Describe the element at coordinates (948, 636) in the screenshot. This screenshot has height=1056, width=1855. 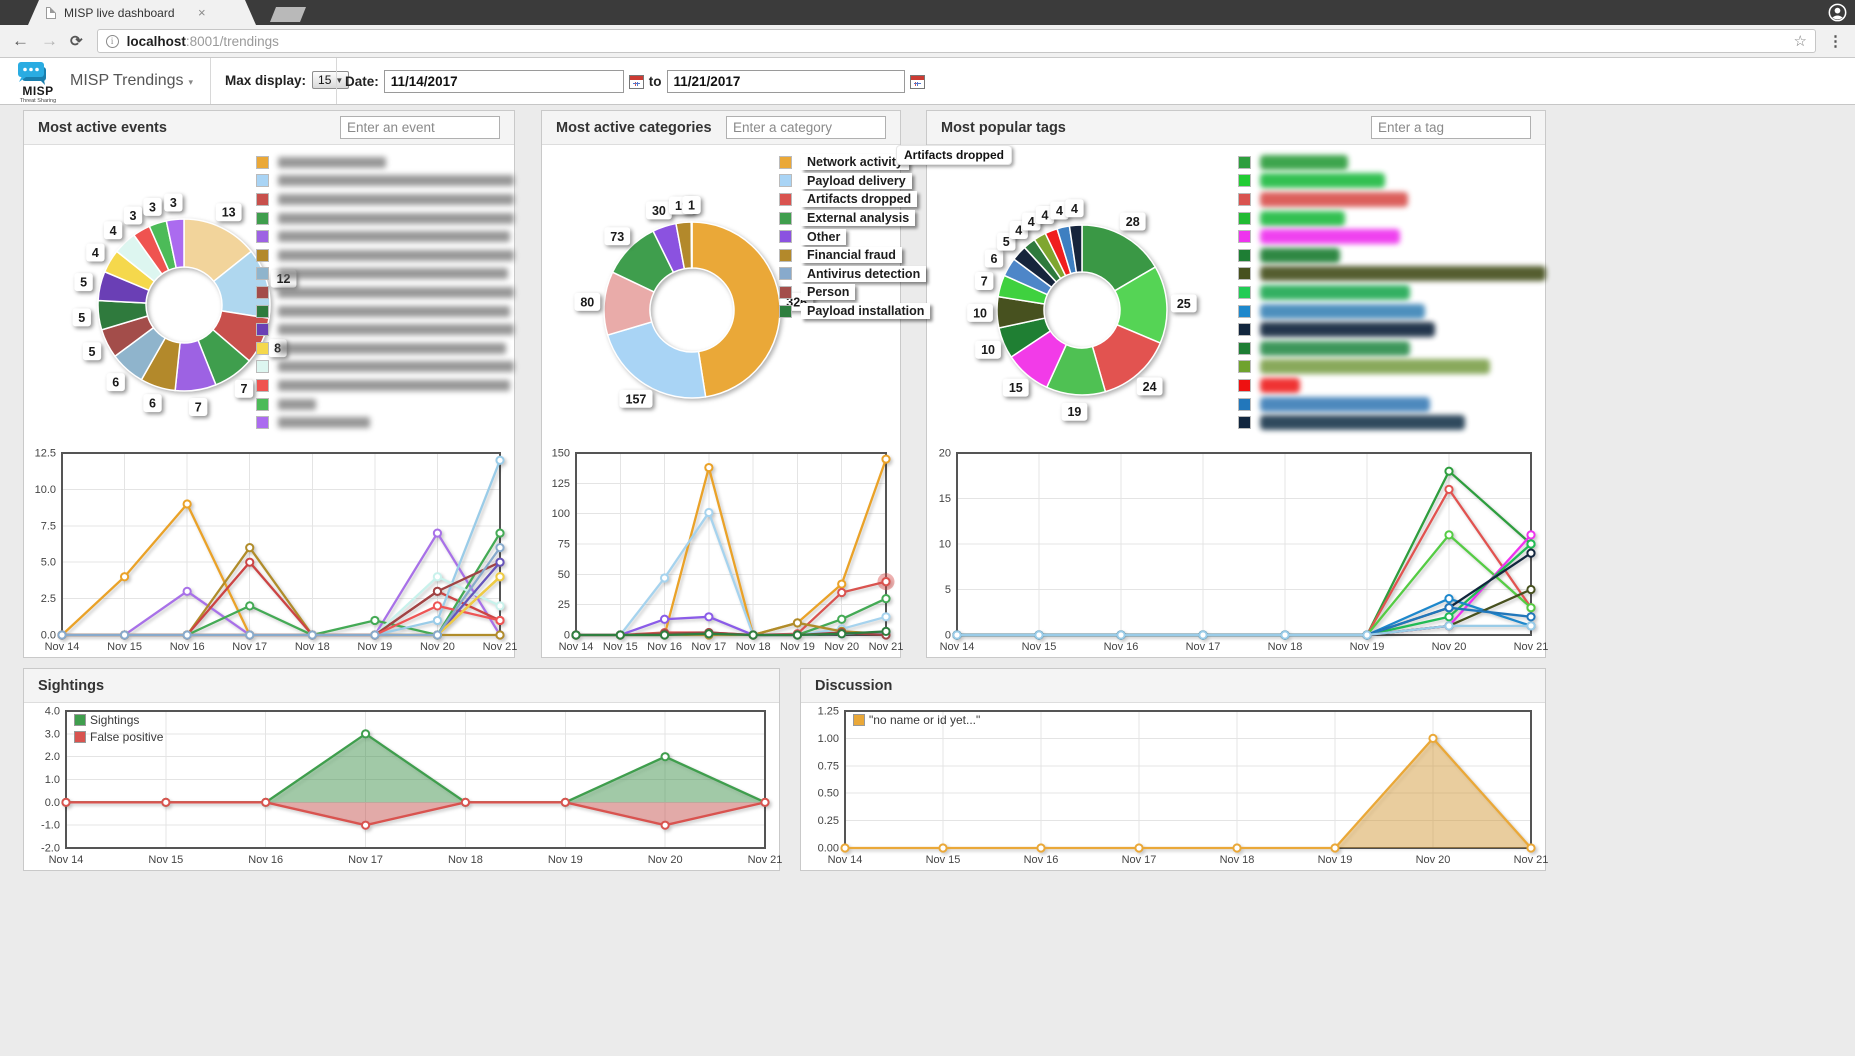
I see `svg-text: 0` at that location.